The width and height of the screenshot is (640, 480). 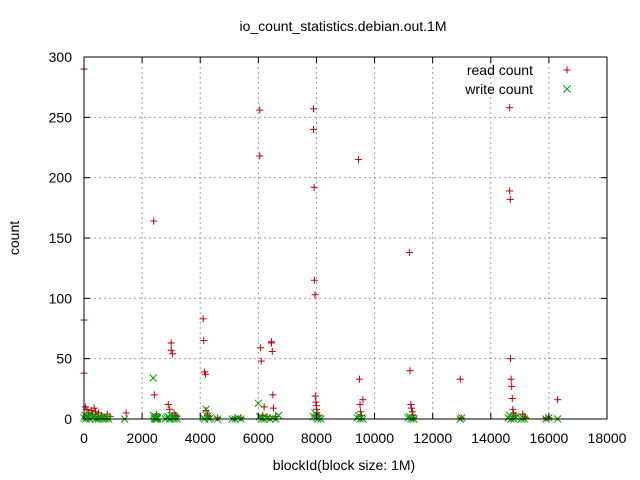 I want to click on y-axis-label: count, so click(x=14, y=238).